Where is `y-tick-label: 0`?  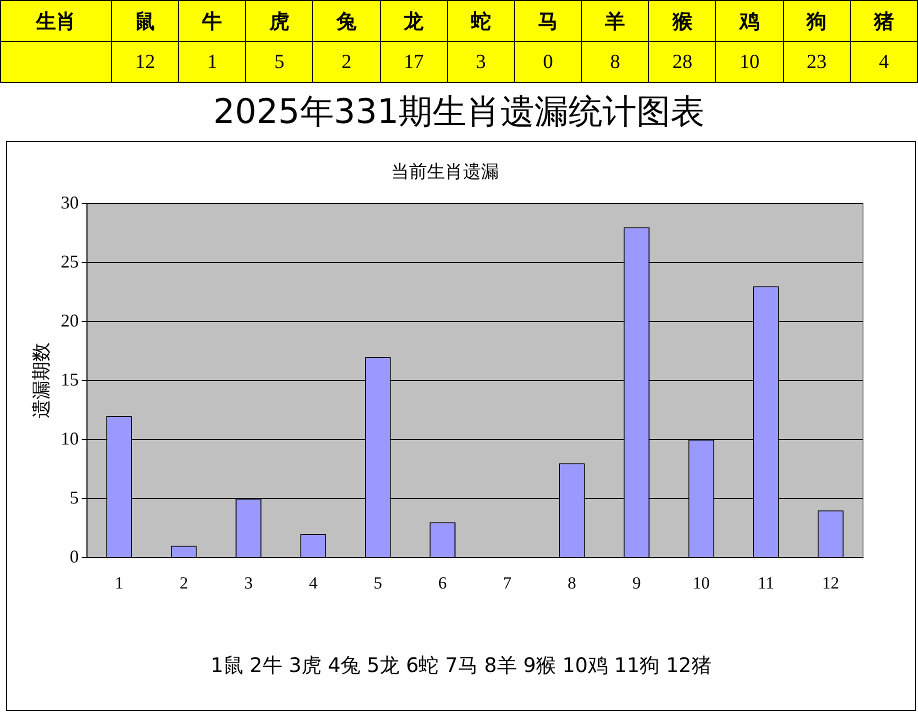
y-tick-label: 0 is located at coordinates (74, 556).